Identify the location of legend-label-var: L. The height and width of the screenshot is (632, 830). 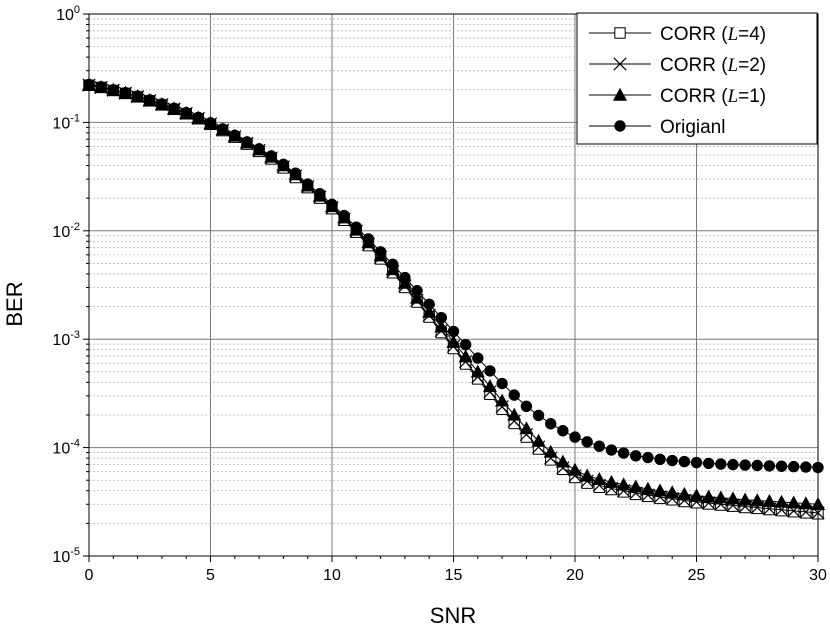
(733, 34).